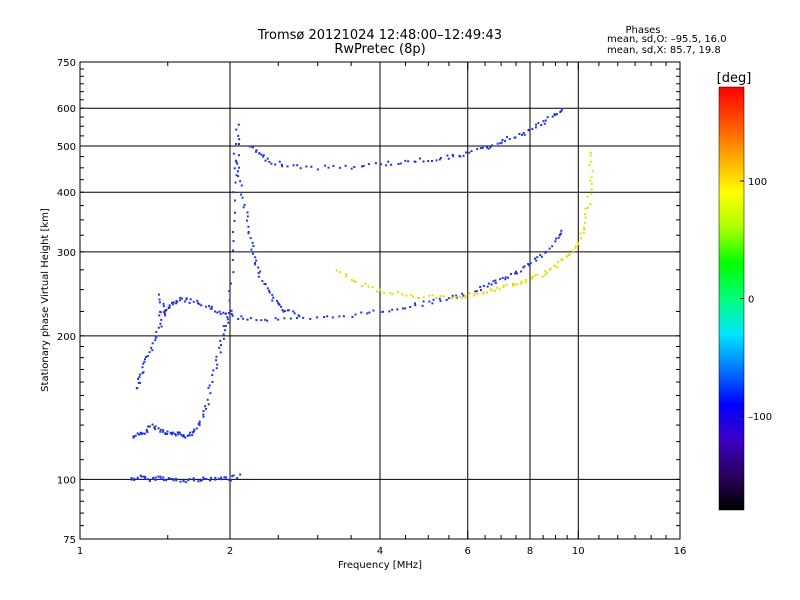 Image resolution: width=800 pixels, height=600 pixels. I want to click on chart-title: Tromsø 20121024 12:48:00–12:49:43, so click(379, 35).